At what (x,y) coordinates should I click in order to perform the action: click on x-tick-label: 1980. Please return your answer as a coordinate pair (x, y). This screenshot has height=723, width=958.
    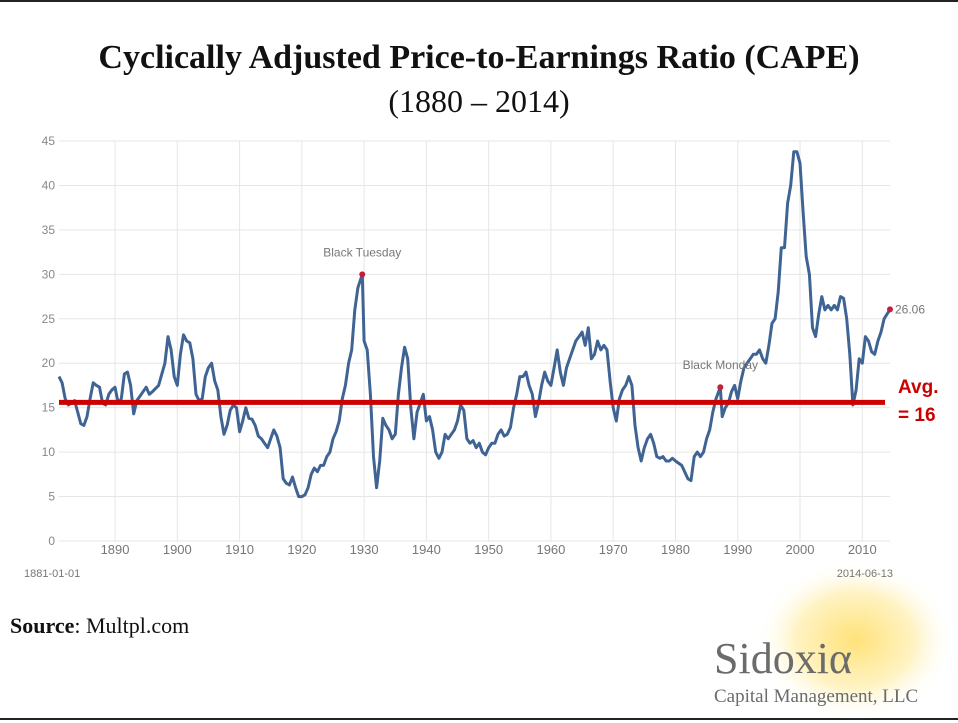
    Looking at the image, I should click on (675, 549).